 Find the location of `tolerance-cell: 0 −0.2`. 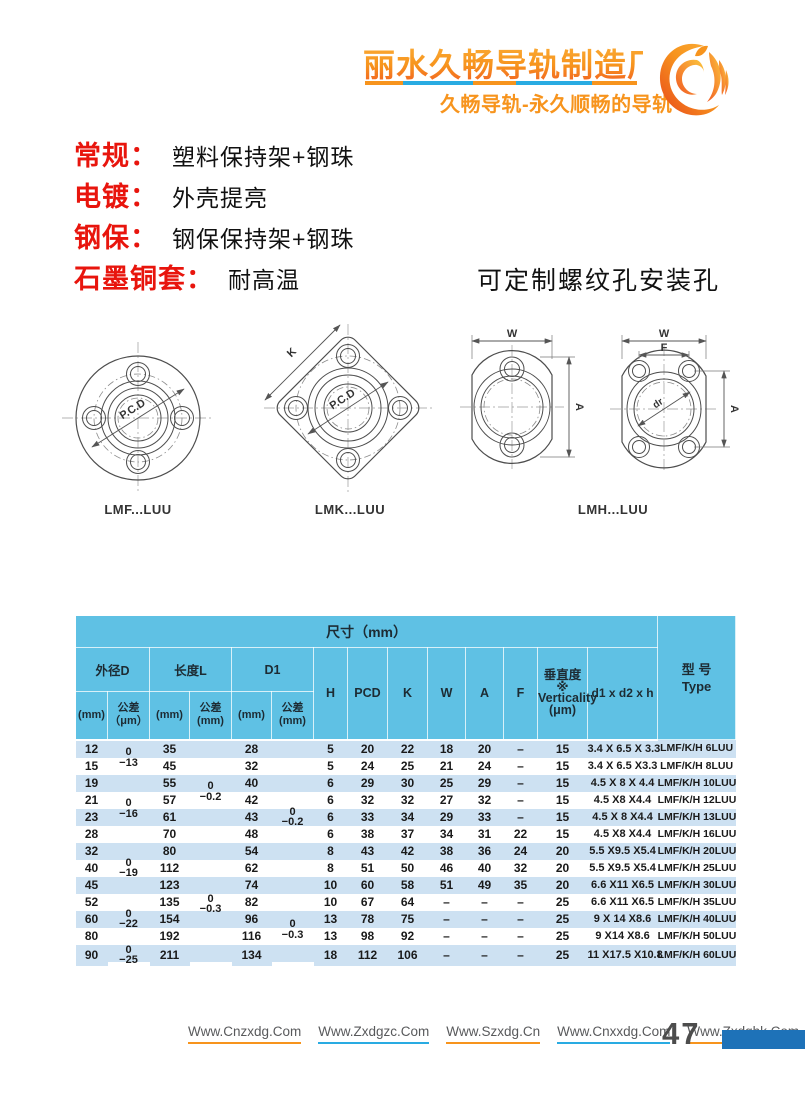

tolerance-cell: 0 −0.2 is located at coordinates (210, 791).